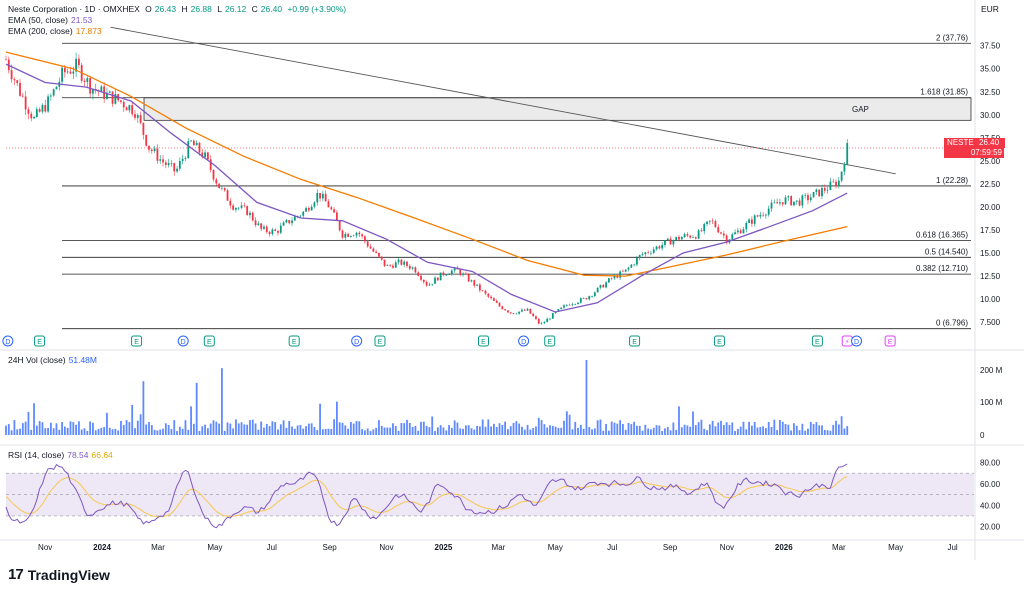 The width and height of the screenshot is (1024, 596). I want to click on fib-level-label: 0 (6.796), so click(952, 323).